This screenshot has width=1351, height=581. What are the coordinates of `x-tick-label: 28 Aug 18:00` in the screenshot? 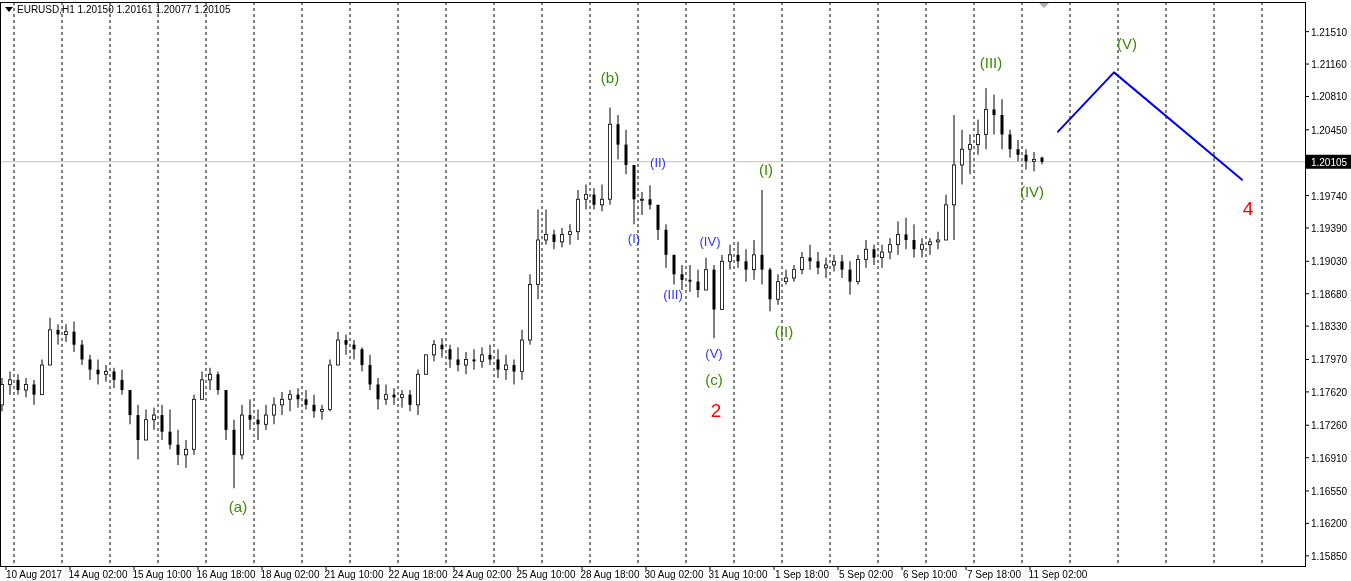 It's located at (610, 574).